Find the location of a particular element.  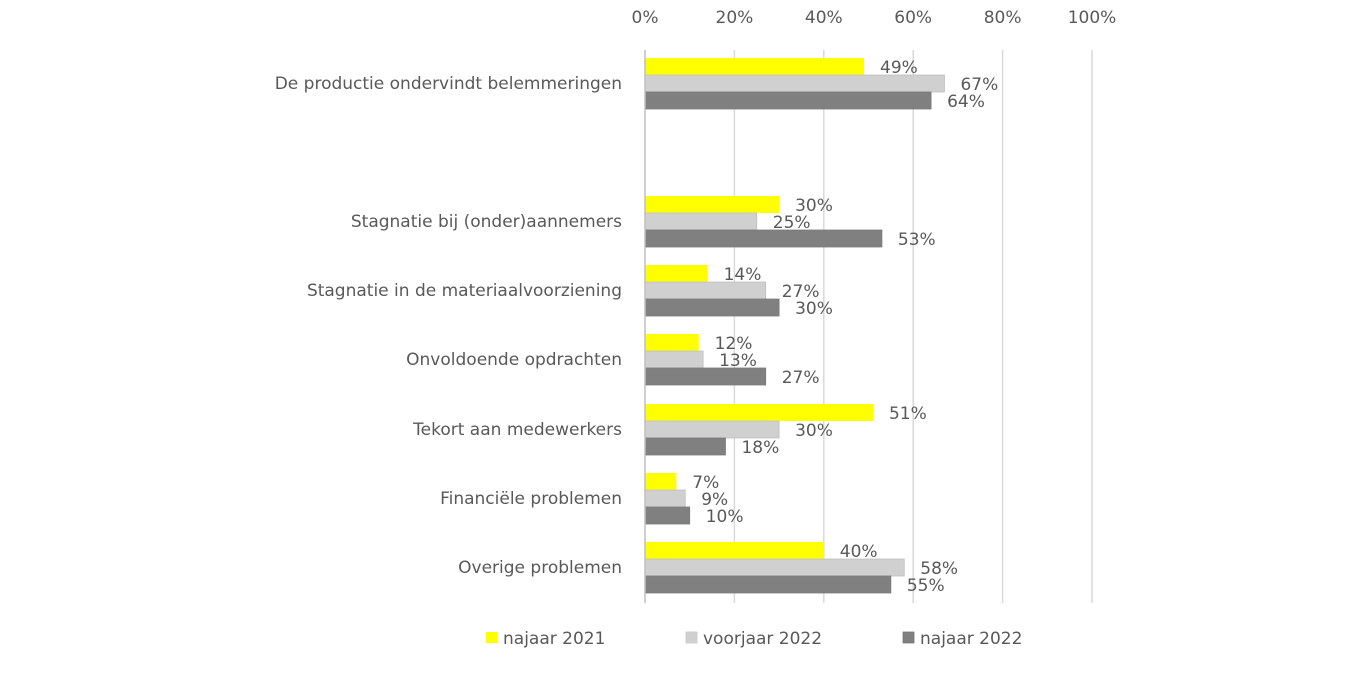

x-axis-ticks: 0% 20% 40% 60% 80% 100% is located at coordinates (874, 18).